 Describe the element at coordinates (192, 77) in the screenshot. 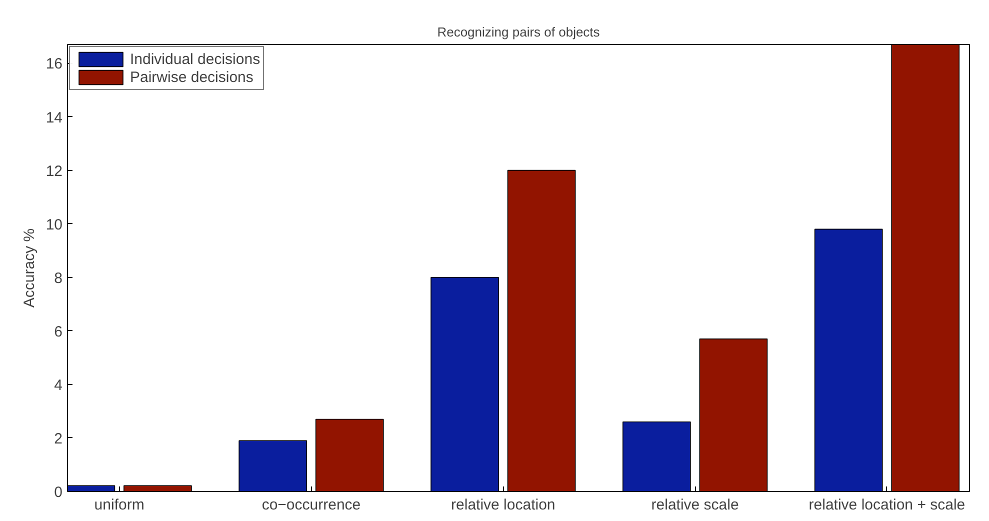

I see `legend-label: Pairwise decisions` at that location.